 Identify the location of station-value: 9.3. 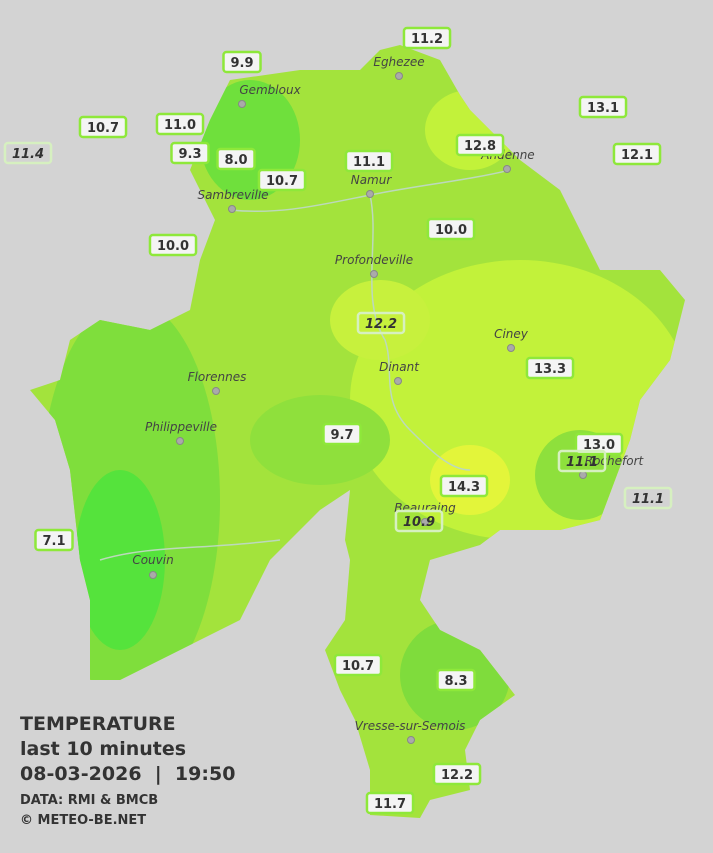
(189, 154).